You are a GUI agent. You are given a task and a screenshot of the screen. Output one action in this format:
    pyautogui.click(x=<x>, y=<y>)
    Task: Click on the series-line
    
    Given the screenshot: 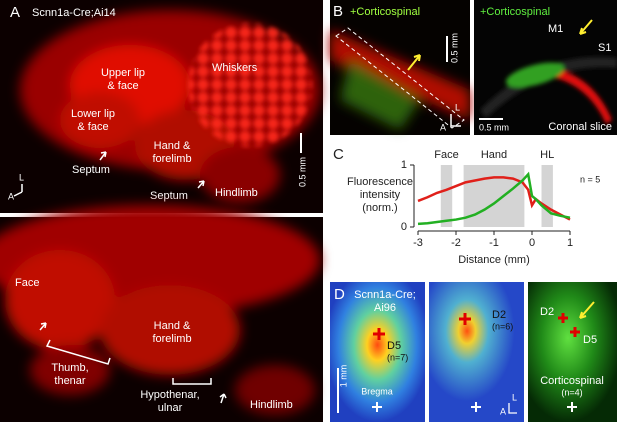 What is the action you would take?
    pyautogui.click(x=494, y=198)
    